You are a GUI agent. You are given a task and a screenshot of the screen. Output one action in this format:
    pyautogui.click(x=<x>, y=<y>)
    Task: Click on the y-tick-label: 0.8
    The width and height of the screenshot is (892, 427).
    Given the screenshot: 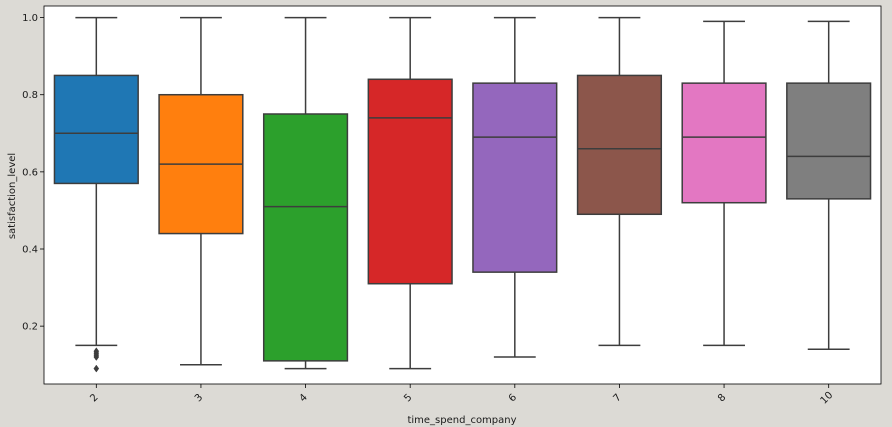 What is the action you would take?
    pyautogui.click(x=30, y=95)
    